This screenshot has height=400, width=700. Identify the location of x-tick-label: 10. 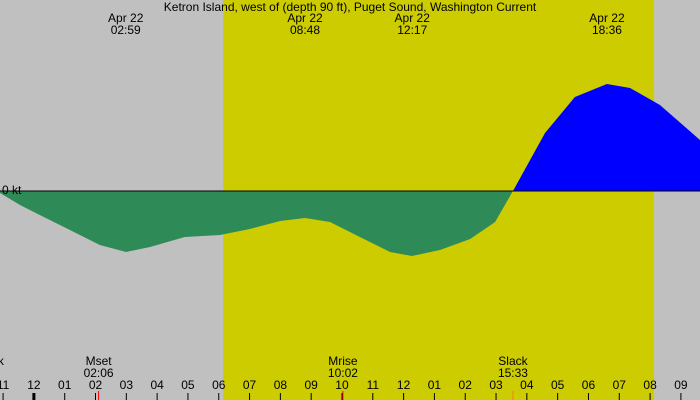
(342, 385).